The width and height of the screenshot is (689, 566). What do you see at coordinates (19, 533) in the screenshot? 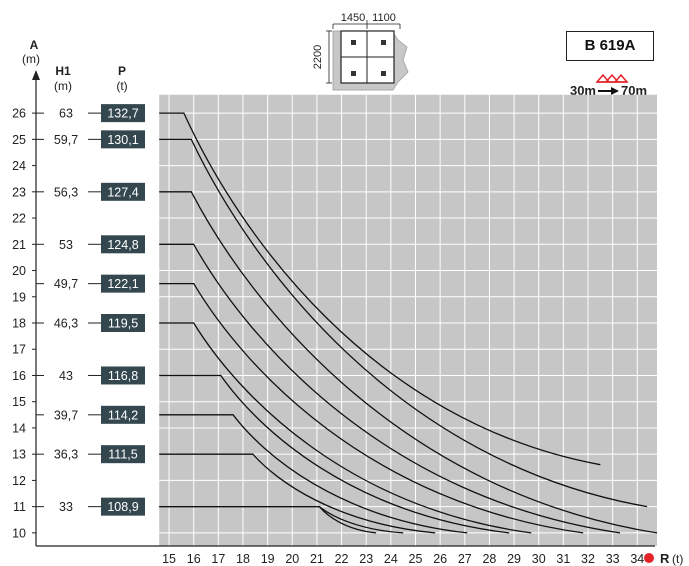
I see `y-tick-label: 10` at bounding box center [19, 533].